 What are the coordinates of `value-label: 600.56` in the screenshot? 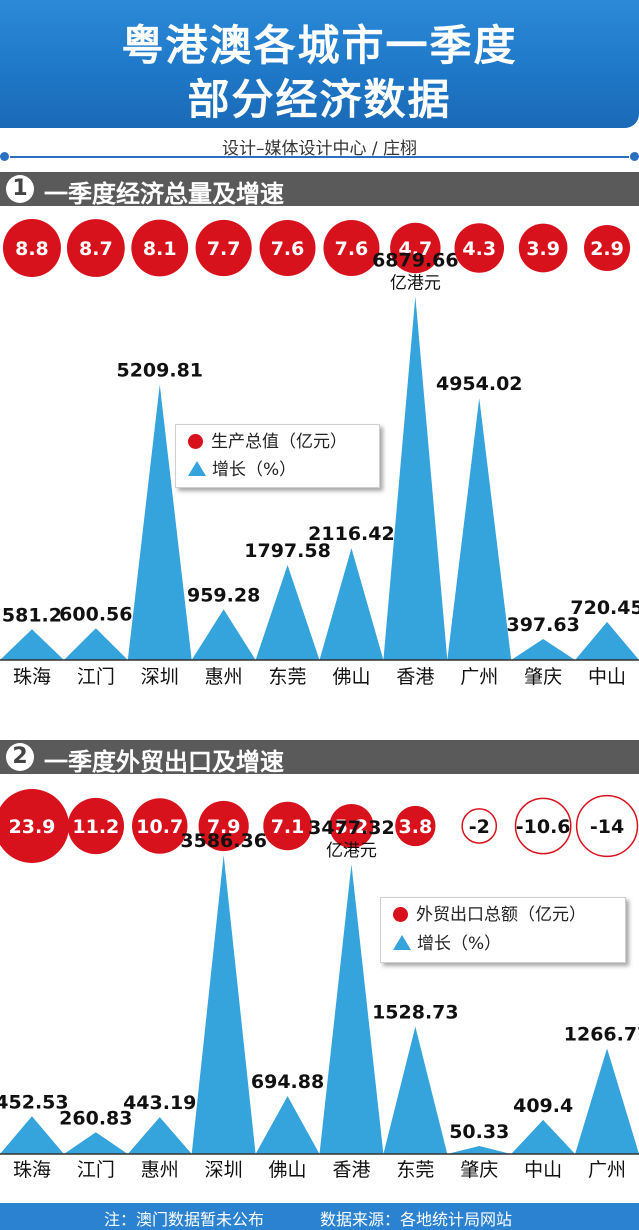 It's located at (95, 614).